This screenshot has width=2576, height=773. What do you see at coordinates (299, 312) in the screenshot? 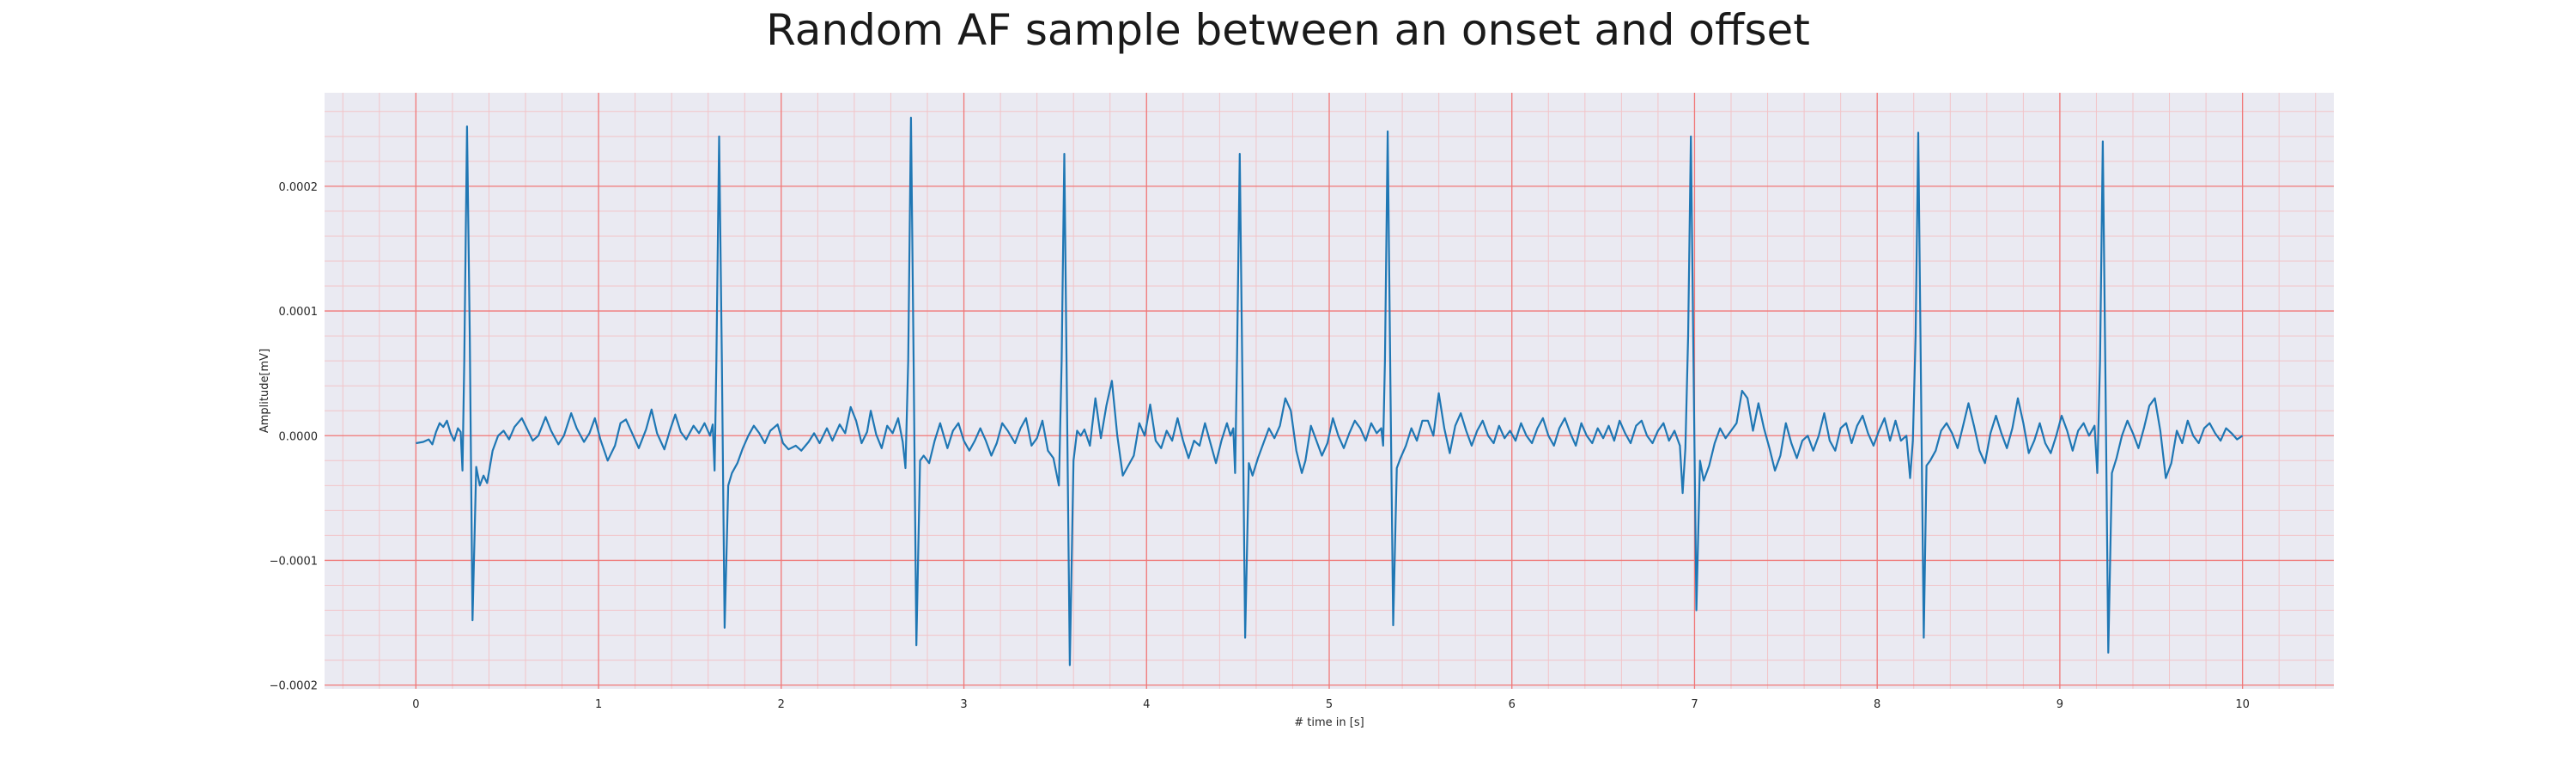
I see `y-tick-label: 0.0001` at bounding box center [299, 312].